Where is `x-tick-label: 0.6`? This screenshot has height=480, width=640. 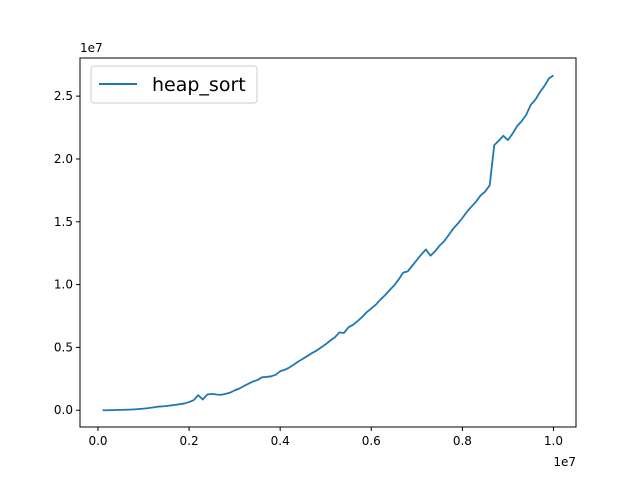 x-tick-label: 0.6 is located at coordinates (371, 441).